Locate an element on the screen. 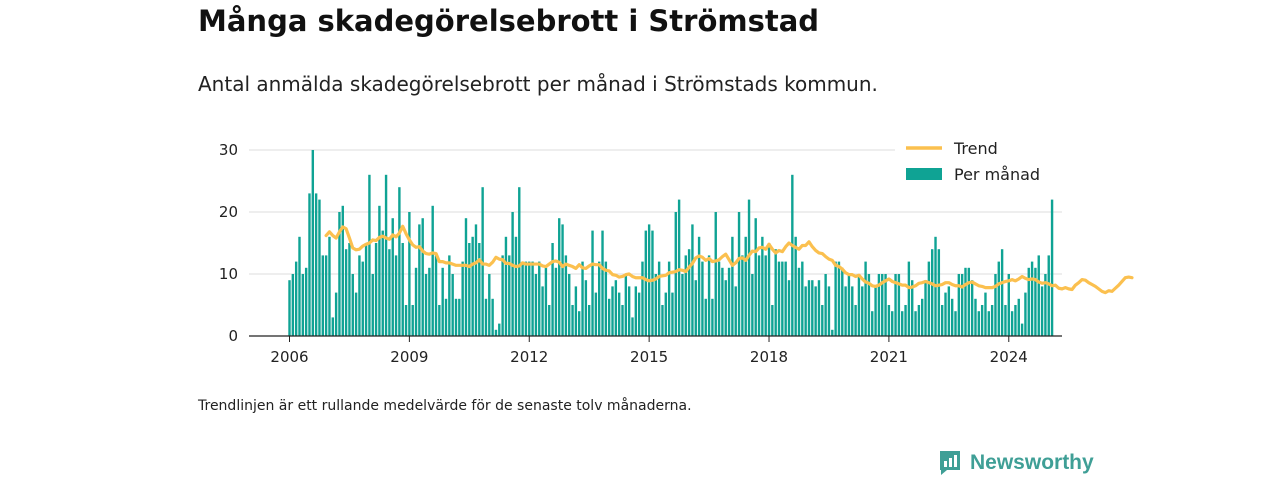 This screenshot has width=1280, height=480. y-tick-label: 10 is located at coordinates (228, 274).